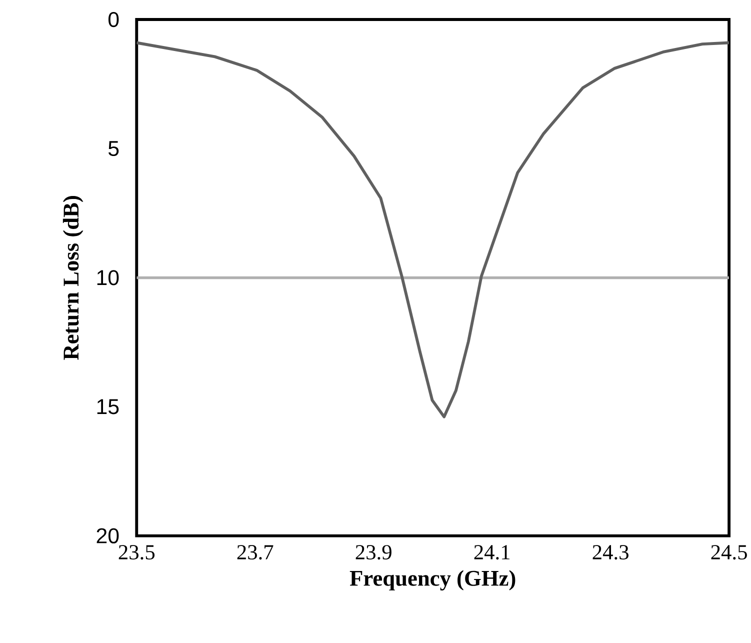  Describe the element at coordinates (136, 552) in the screenshot. I see `x-tick-label: 23.5` at that location.